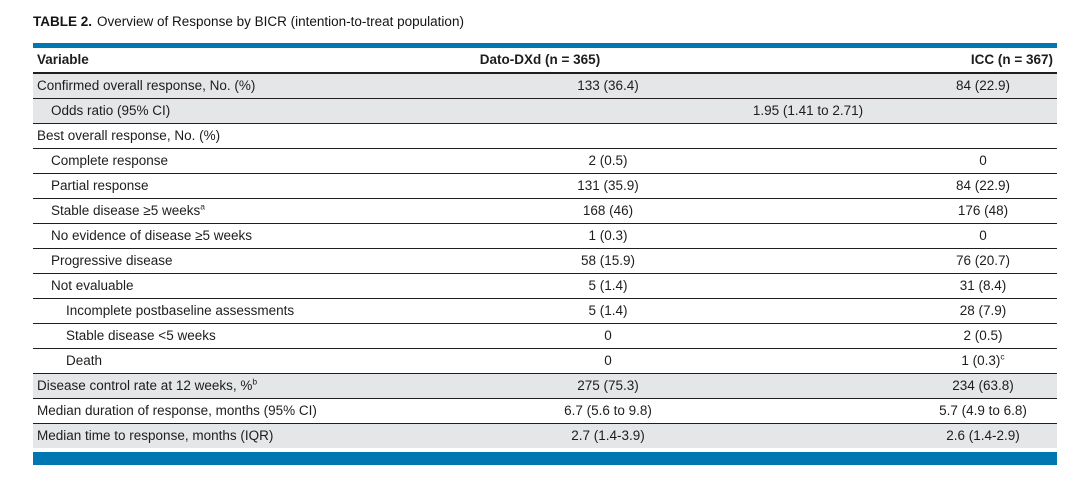  I want to click on icc-value-cell: 1 (0.3)c, so click(910, 361).